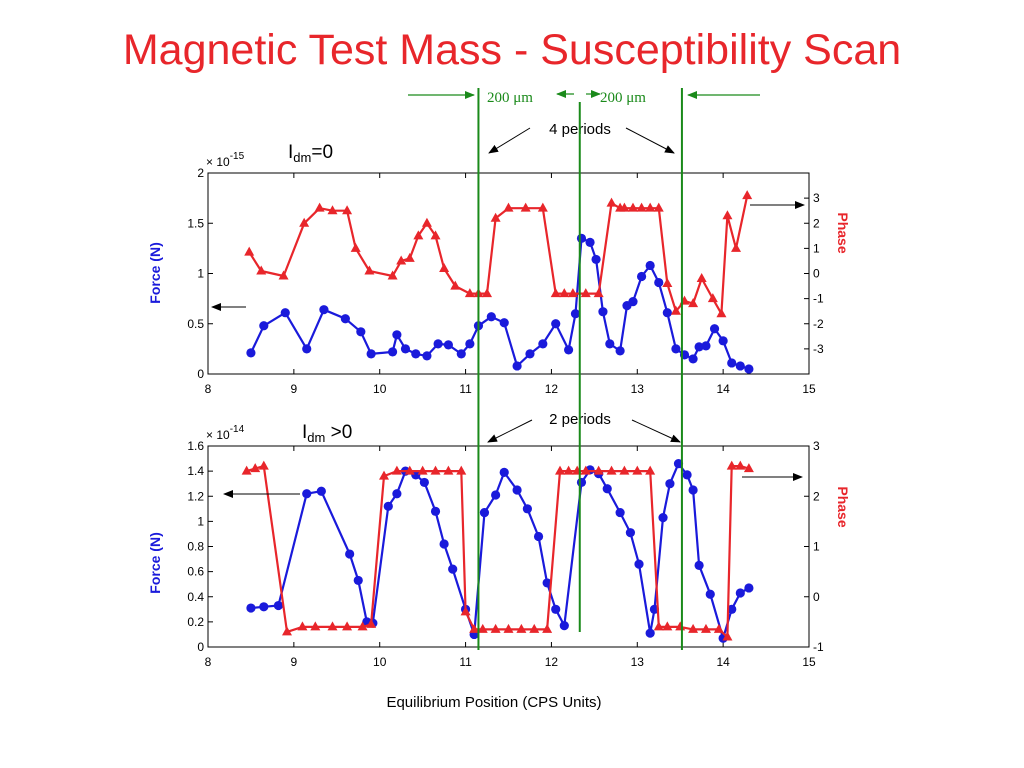  What do you see at coordinates (195, 597) in the screenshot?
I see `bottom-ytick-label: 0.4` at bounding box center [195, 597].